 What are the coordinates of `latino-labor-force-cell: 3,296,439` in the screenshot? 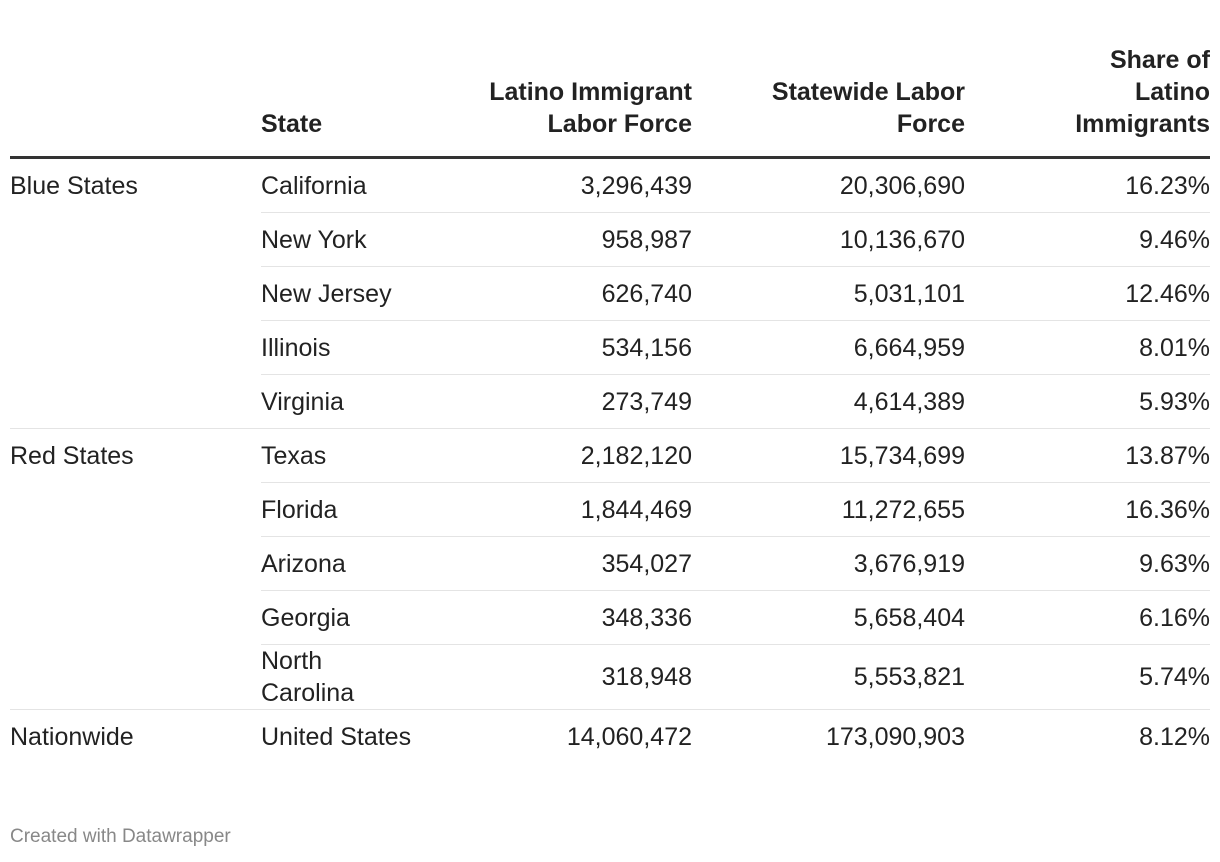 It's located at (566, 185).